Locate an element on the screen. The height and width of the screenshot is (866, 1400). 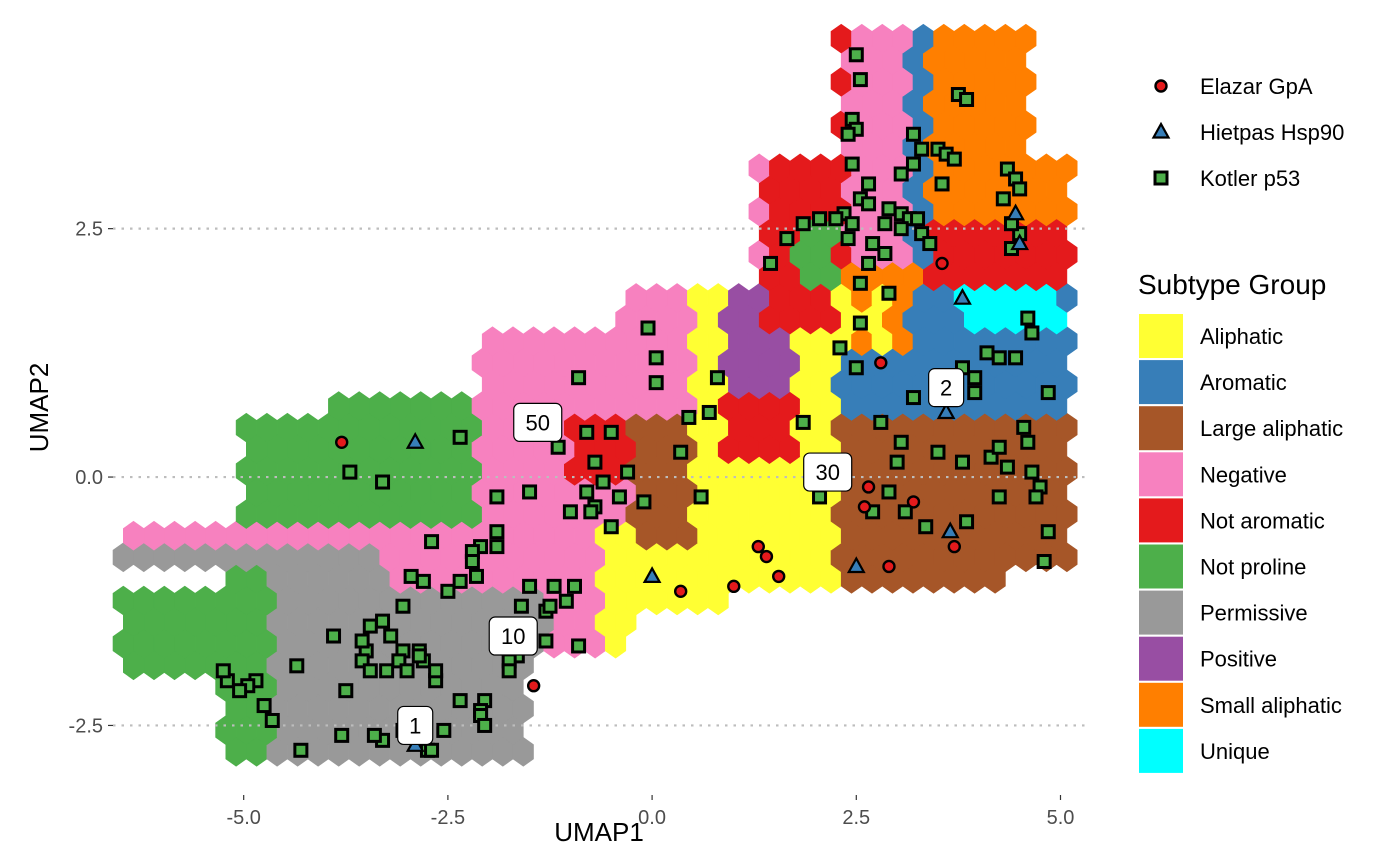
hex-bin is located at coordinates (1067, 168).